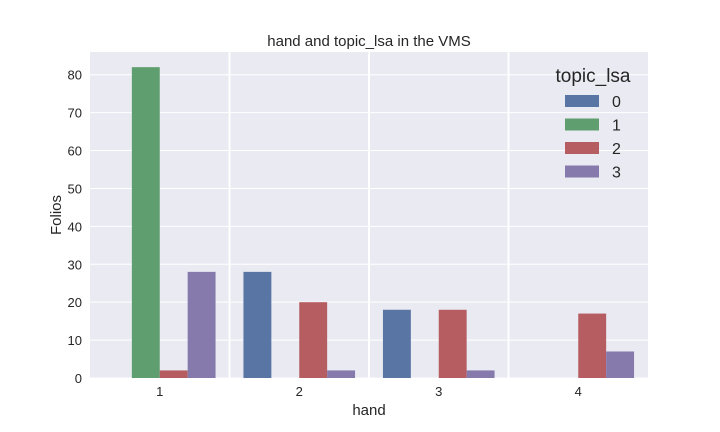  I want to click on legend: topic_lsa 0 1 2 3, so click(593, 124).